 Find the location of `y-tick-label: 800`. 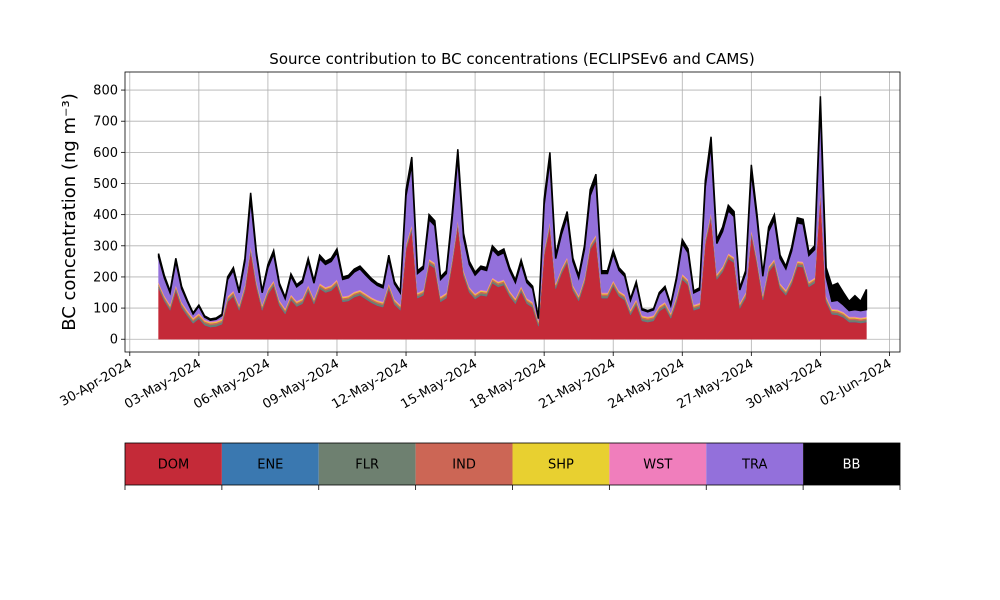

y-tick-label: 800 is located at coordinates (105, 91).